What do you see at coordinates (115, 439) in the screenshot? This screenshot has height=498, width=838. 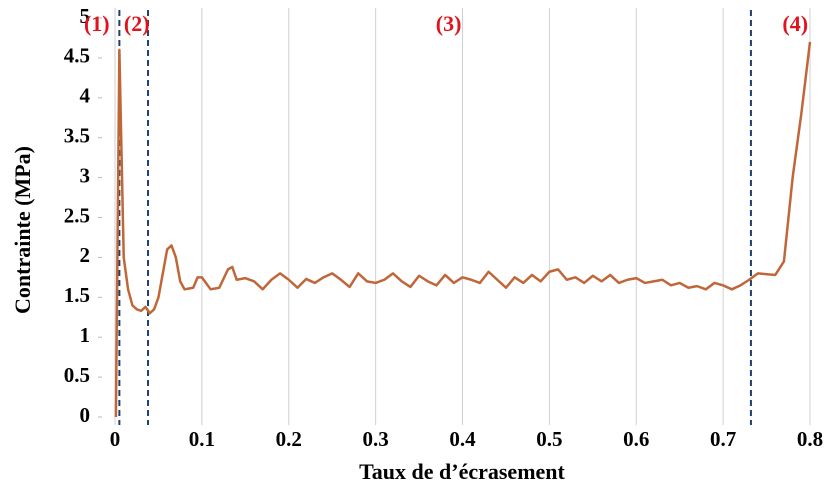 I see `x-tick-label: 0` at bounding box center [115, 439].